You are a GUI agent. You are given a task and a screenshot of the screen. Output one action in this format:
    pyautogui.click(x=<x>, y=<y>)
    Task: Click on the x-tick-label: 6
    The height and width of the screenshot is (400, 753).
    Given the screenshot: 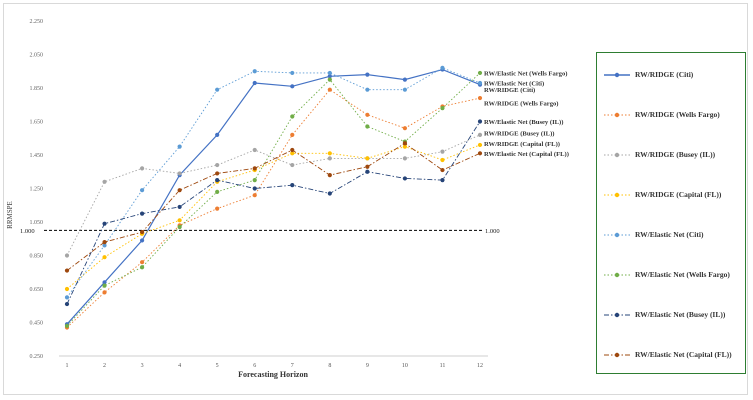 What is the action you would take?
    pyautogui.click(x=254, y=366)
    